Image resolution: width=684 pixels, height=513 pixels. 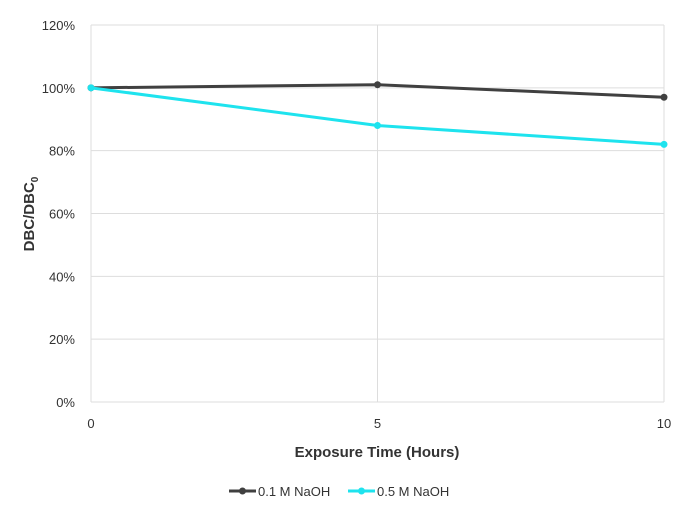 What do you see at coordinates (62, 276) in the screenshot?
I see `y-tick-label: 40%` at bounding box center [62, 276].